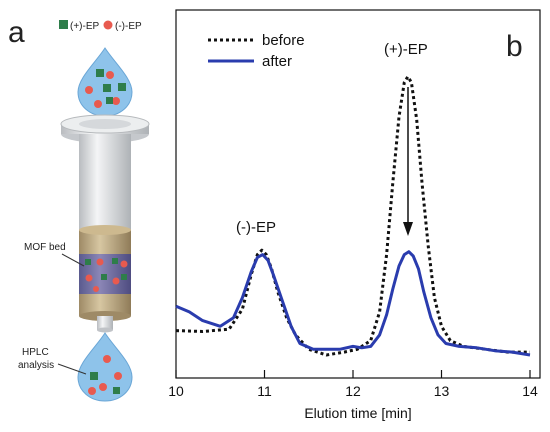  Describe the element at coordinates (176, 391) in the screenshot. I see `x-tick-label: 10` at that location.